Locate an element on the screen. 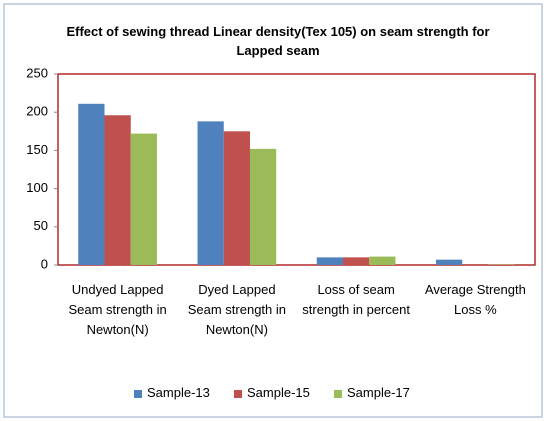 Image resolution: width=546 pixels, height=421 pixels. legend-label: Sample-13 is located at coordinates (178, 392).